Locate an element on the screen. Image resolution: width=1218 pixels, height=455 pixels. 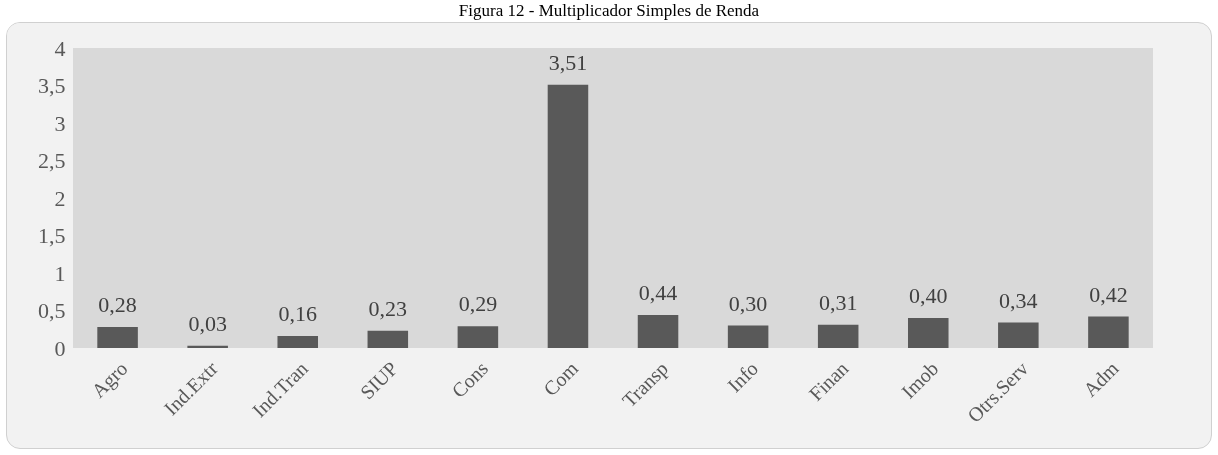
data-label: 0,29 is located at coordinates (478, 304).